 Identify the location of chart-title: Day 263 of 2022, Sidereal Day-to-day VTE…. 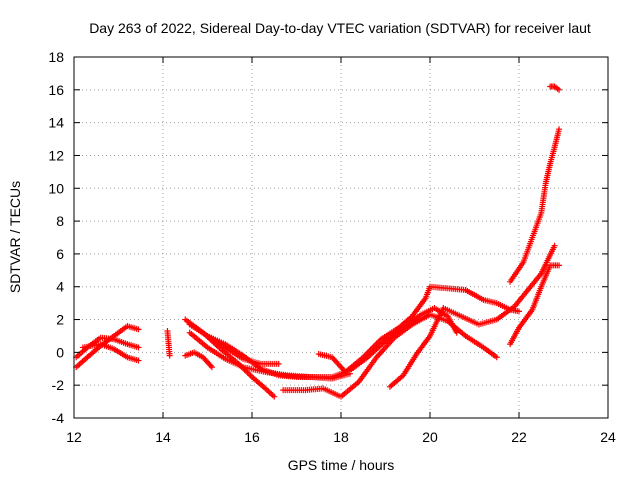
(340, 28).